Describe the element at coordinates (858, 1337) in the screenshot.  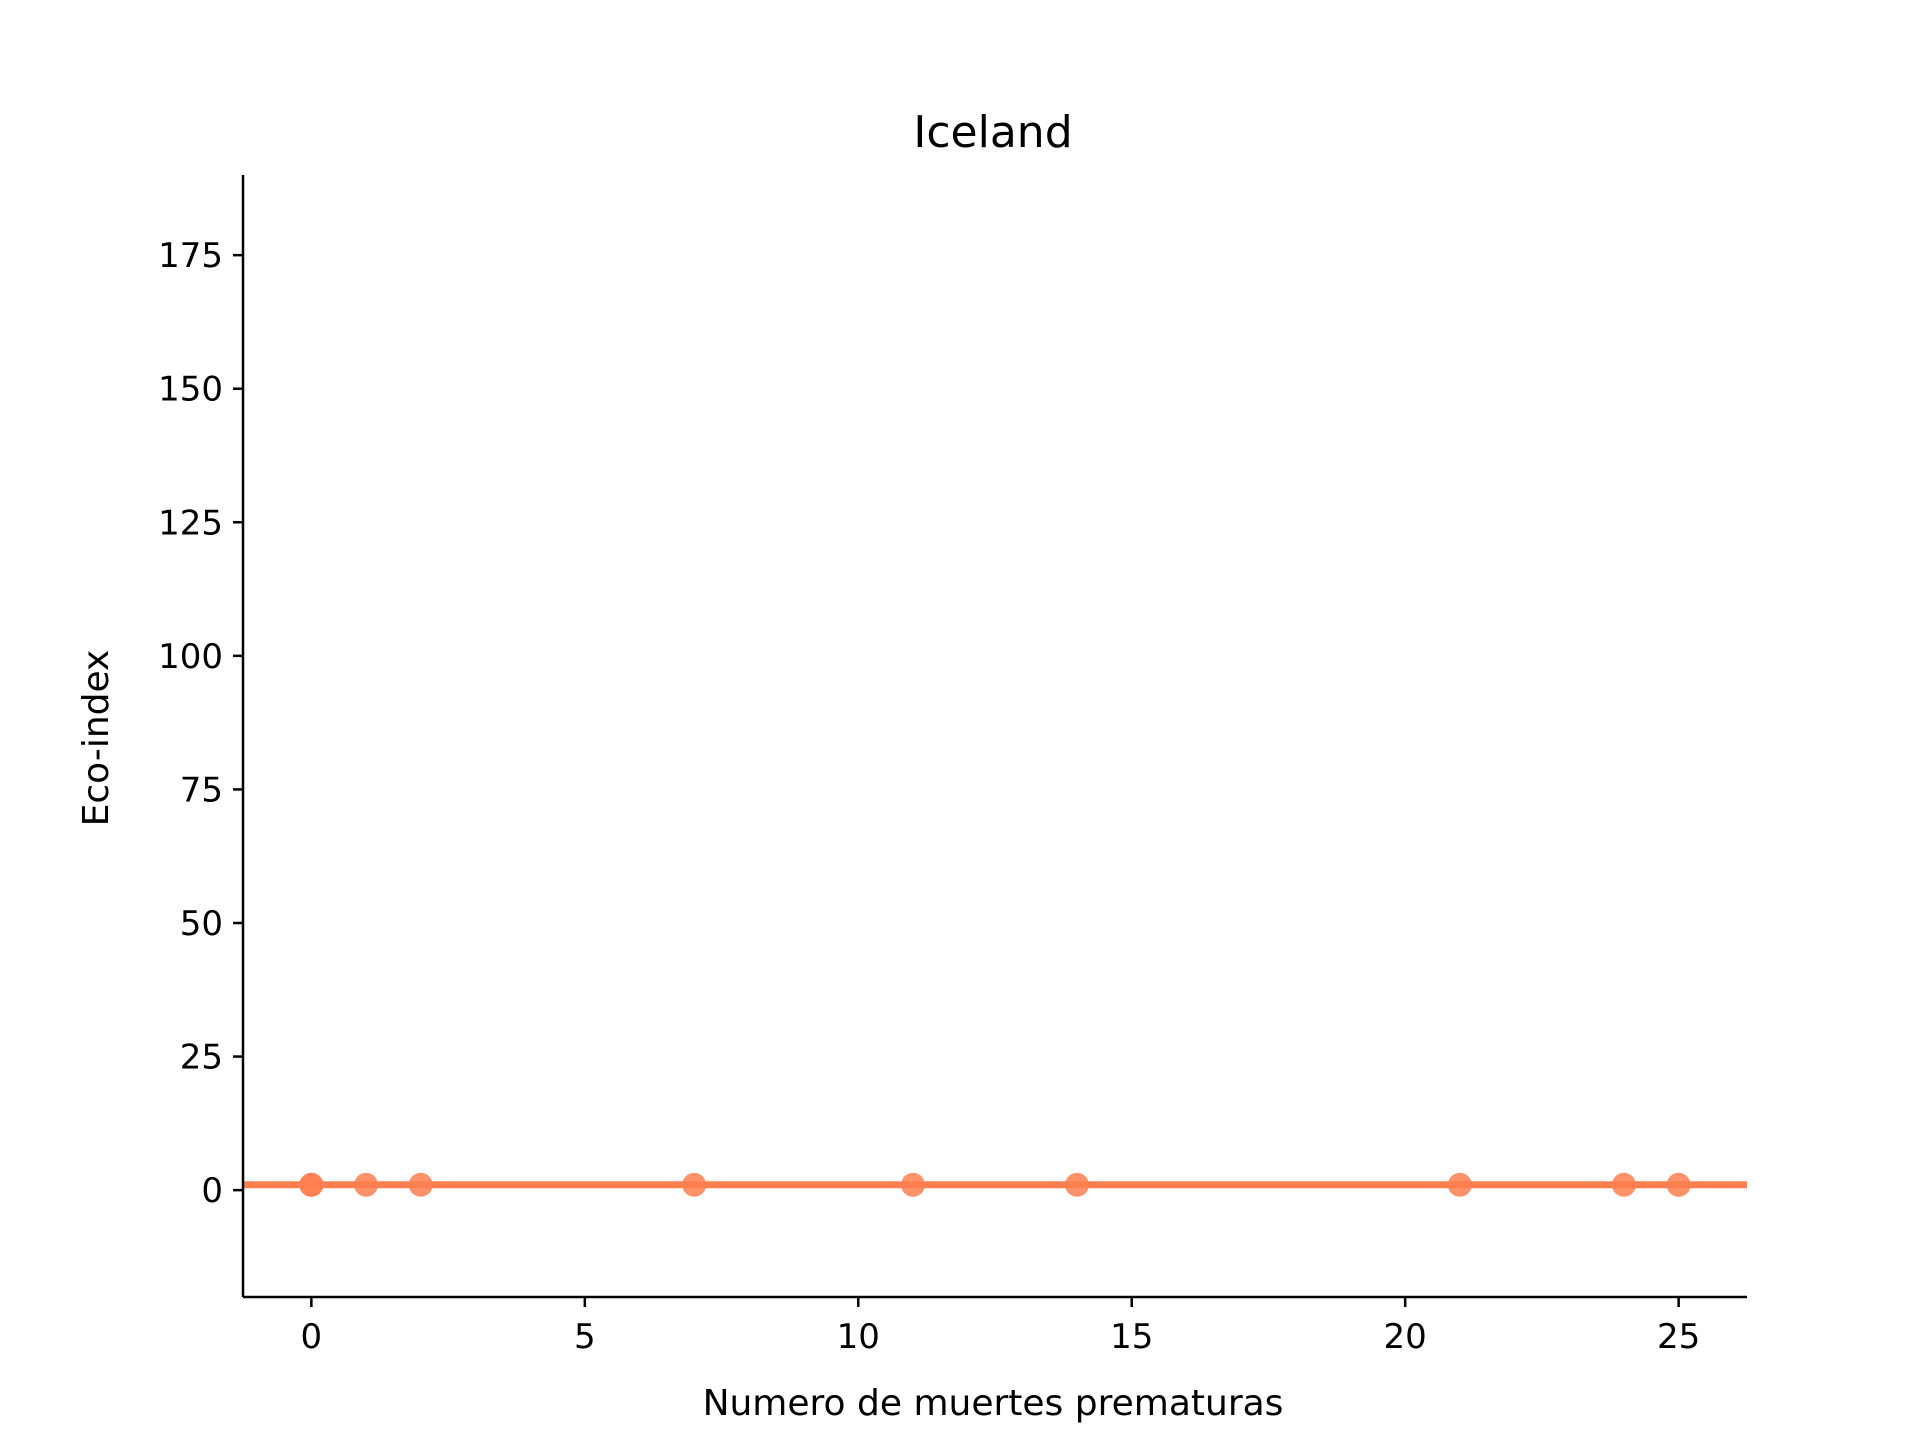
I see `x-tick-label: 10` at that location.